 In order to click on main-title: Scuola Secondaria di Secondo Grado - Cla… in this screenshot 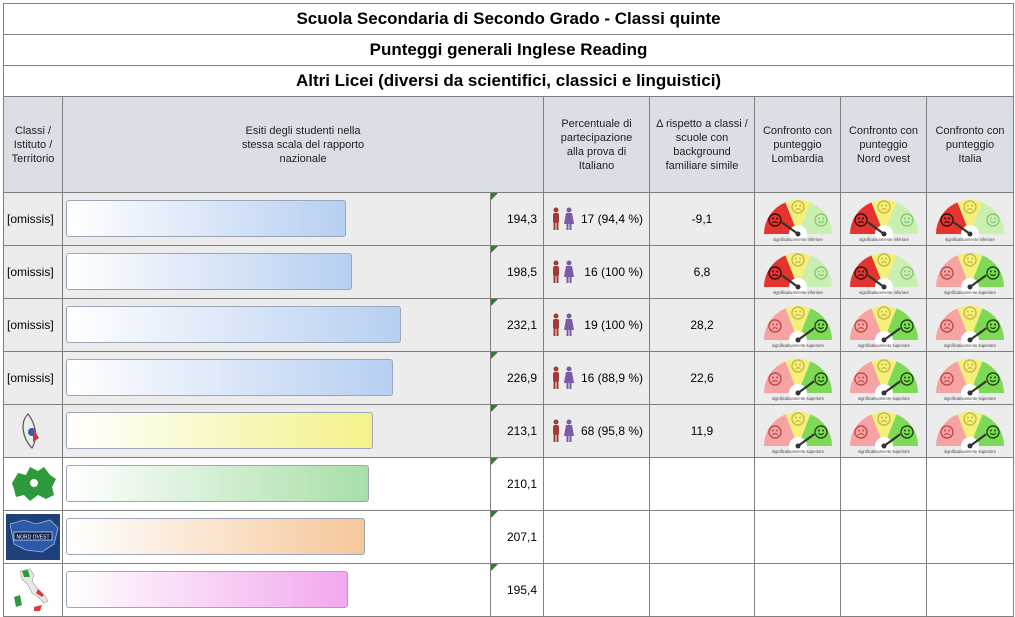, I will do `click(508, 19)`.